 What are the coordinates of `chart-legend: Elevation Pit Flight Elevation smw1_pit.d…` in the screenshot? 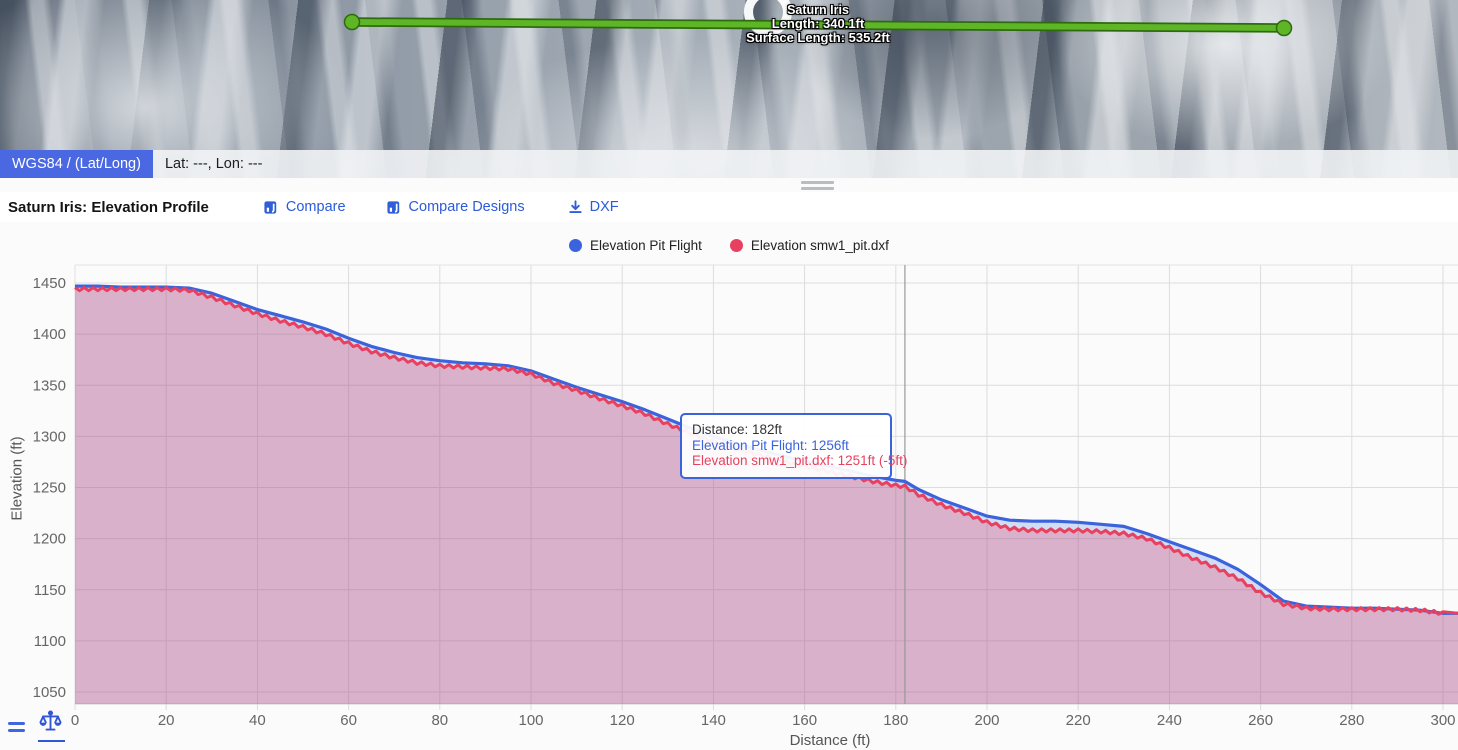 It's located at (729, 245).